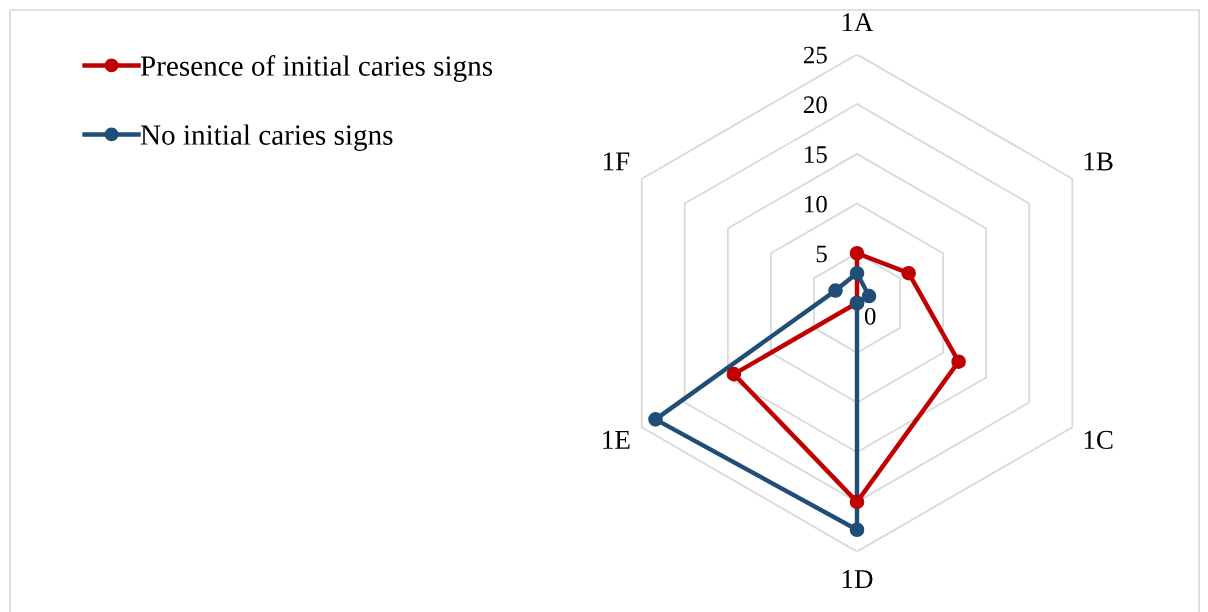 Image resolution: width=1208 pixels, height=612 pixels. What do you see at coordinates (816, 204) in the screenshot?
I see `y-tick-label: 10` at bounding box center [816, 204].